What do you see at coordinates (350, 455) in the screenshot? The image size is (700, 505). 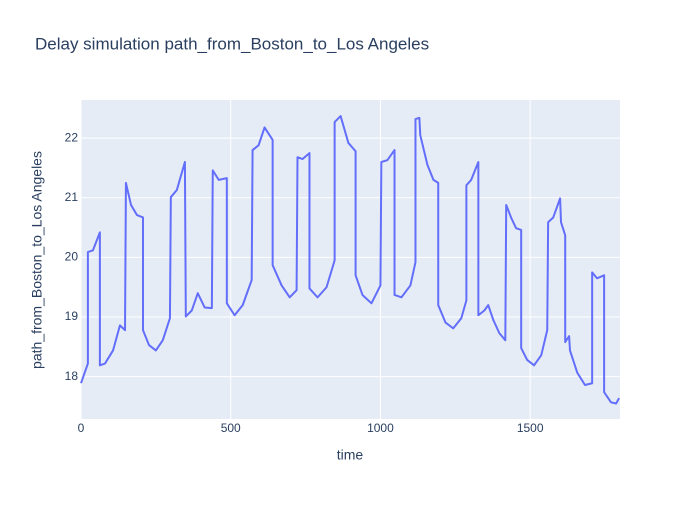 I see `x-axis-title: time` at bounding box center [350, 455].